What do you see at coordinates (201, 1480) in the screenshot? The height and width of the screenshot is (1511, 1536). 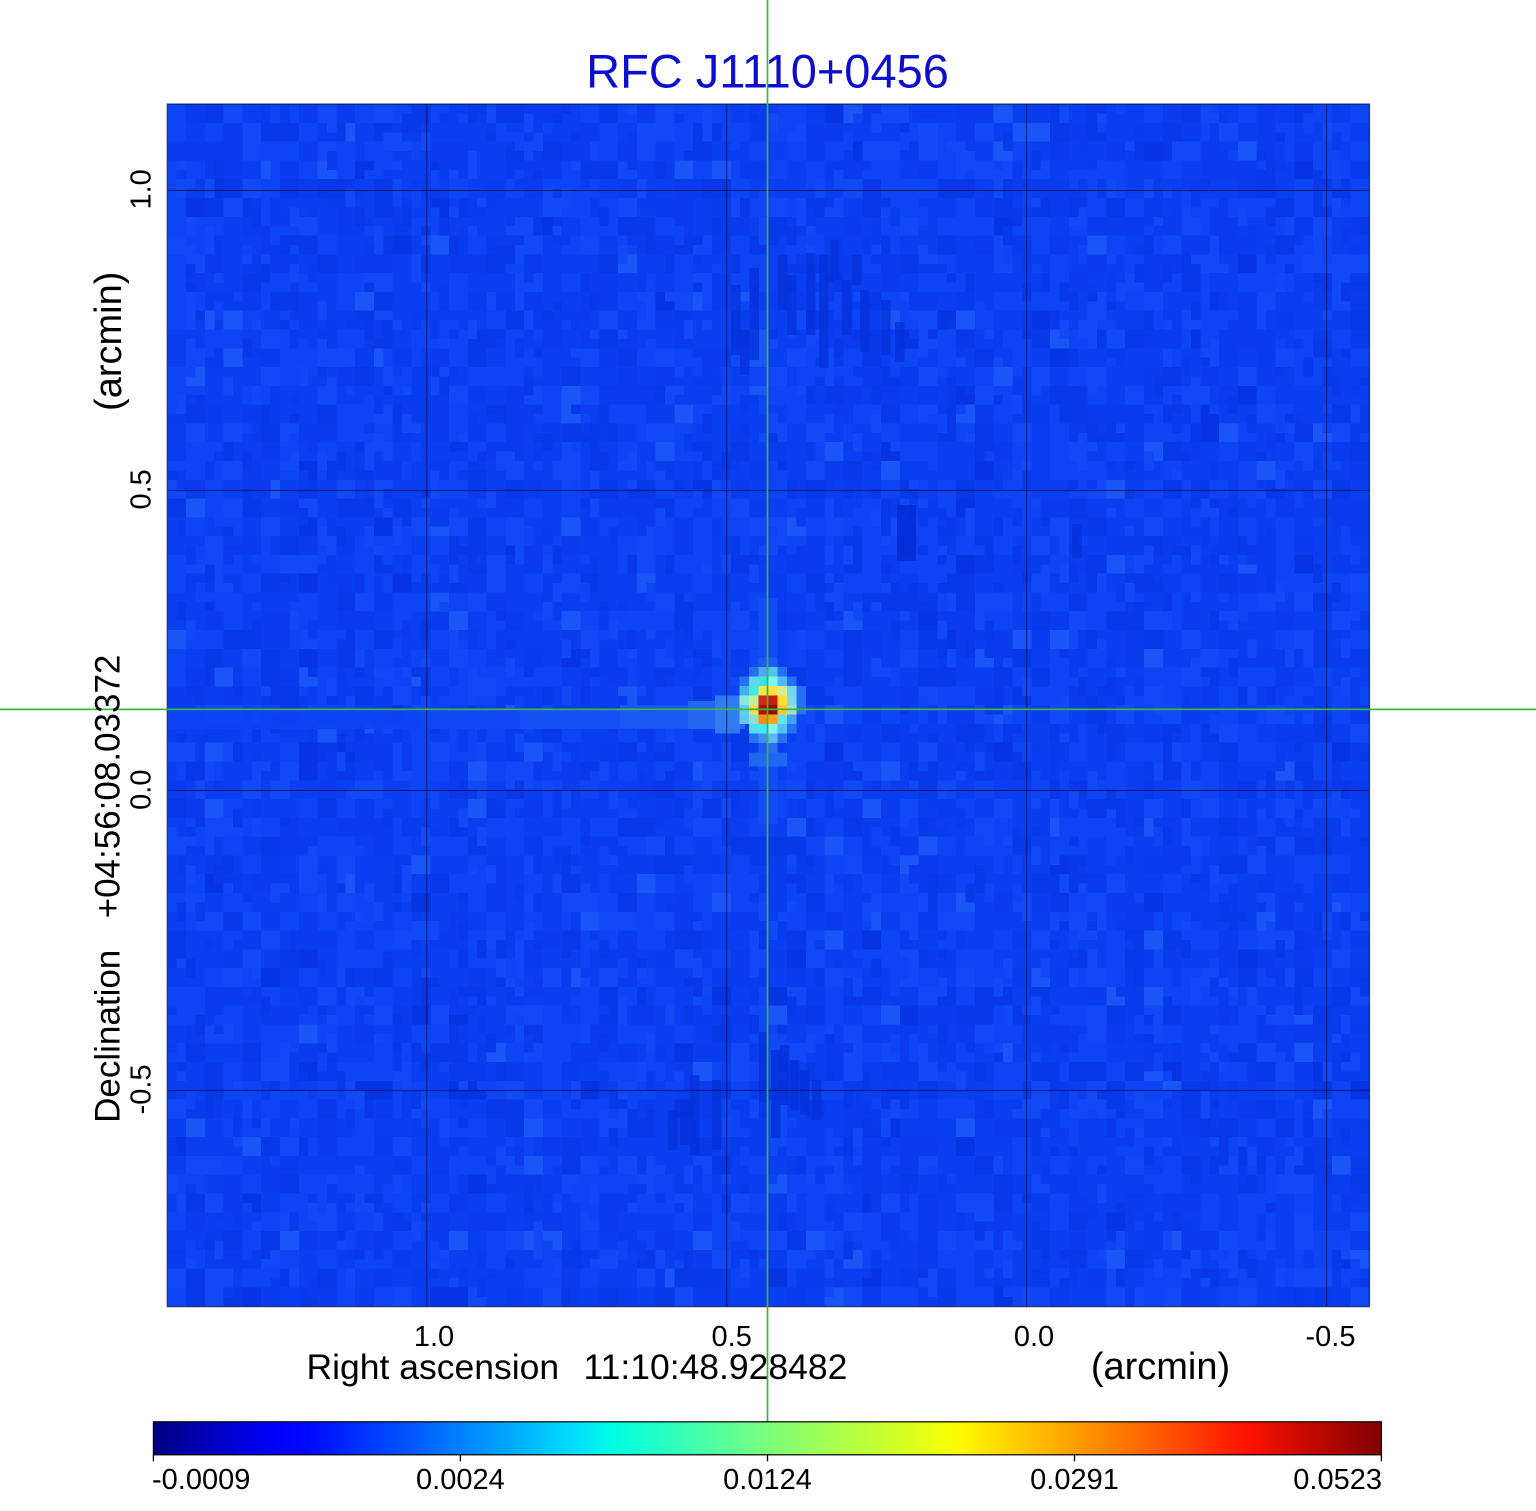 I see `svg-text: -0.0009` at bounding box center [201, 1480].